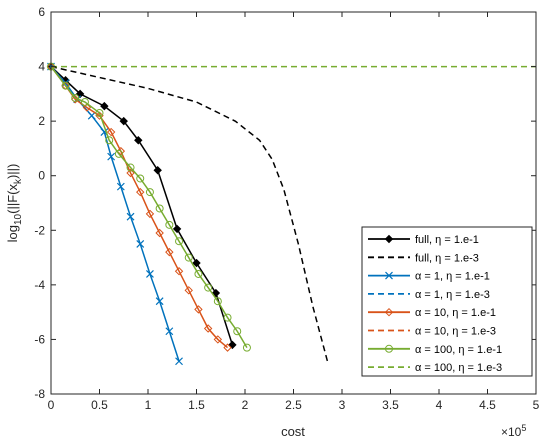  Describe the element at coordinates (51, 405) in the screenshot. I see `x-tick-label: 0` at that location.